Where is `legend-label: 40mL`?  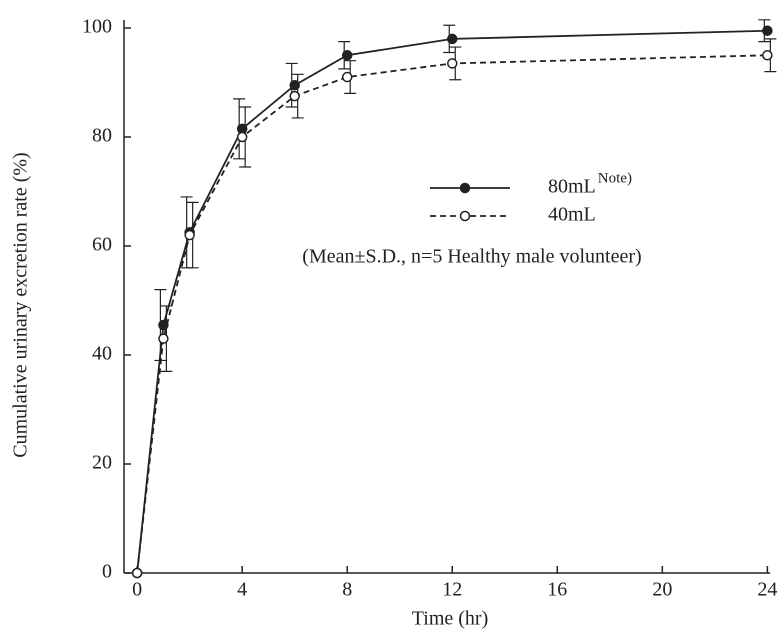 legend-label: 40mL is located at coordinates (572, 215).